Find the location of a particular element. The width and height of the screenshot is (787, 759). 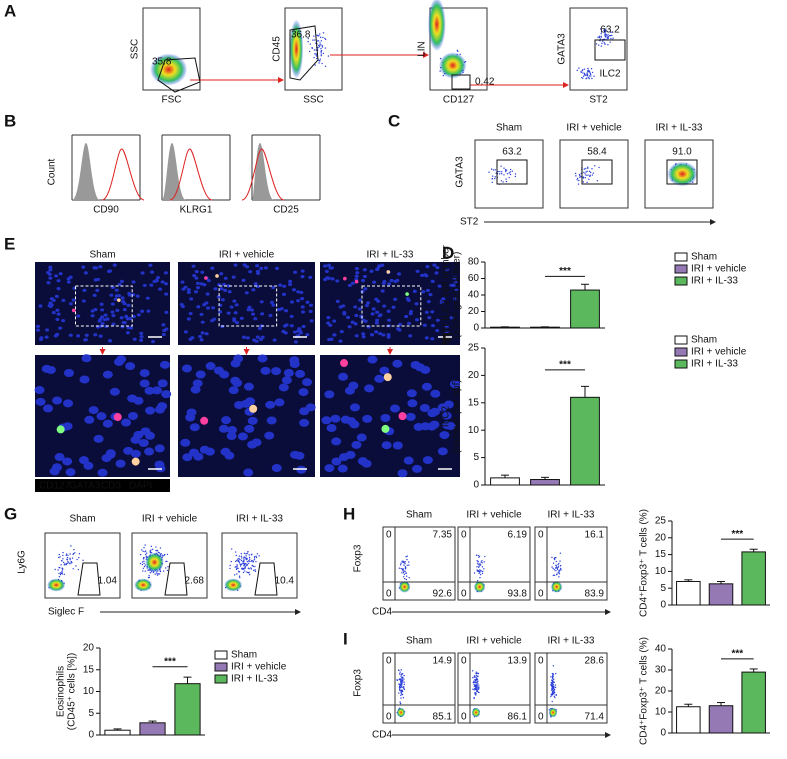

gate-value: 58.4 is located at coordinates (597, 152).